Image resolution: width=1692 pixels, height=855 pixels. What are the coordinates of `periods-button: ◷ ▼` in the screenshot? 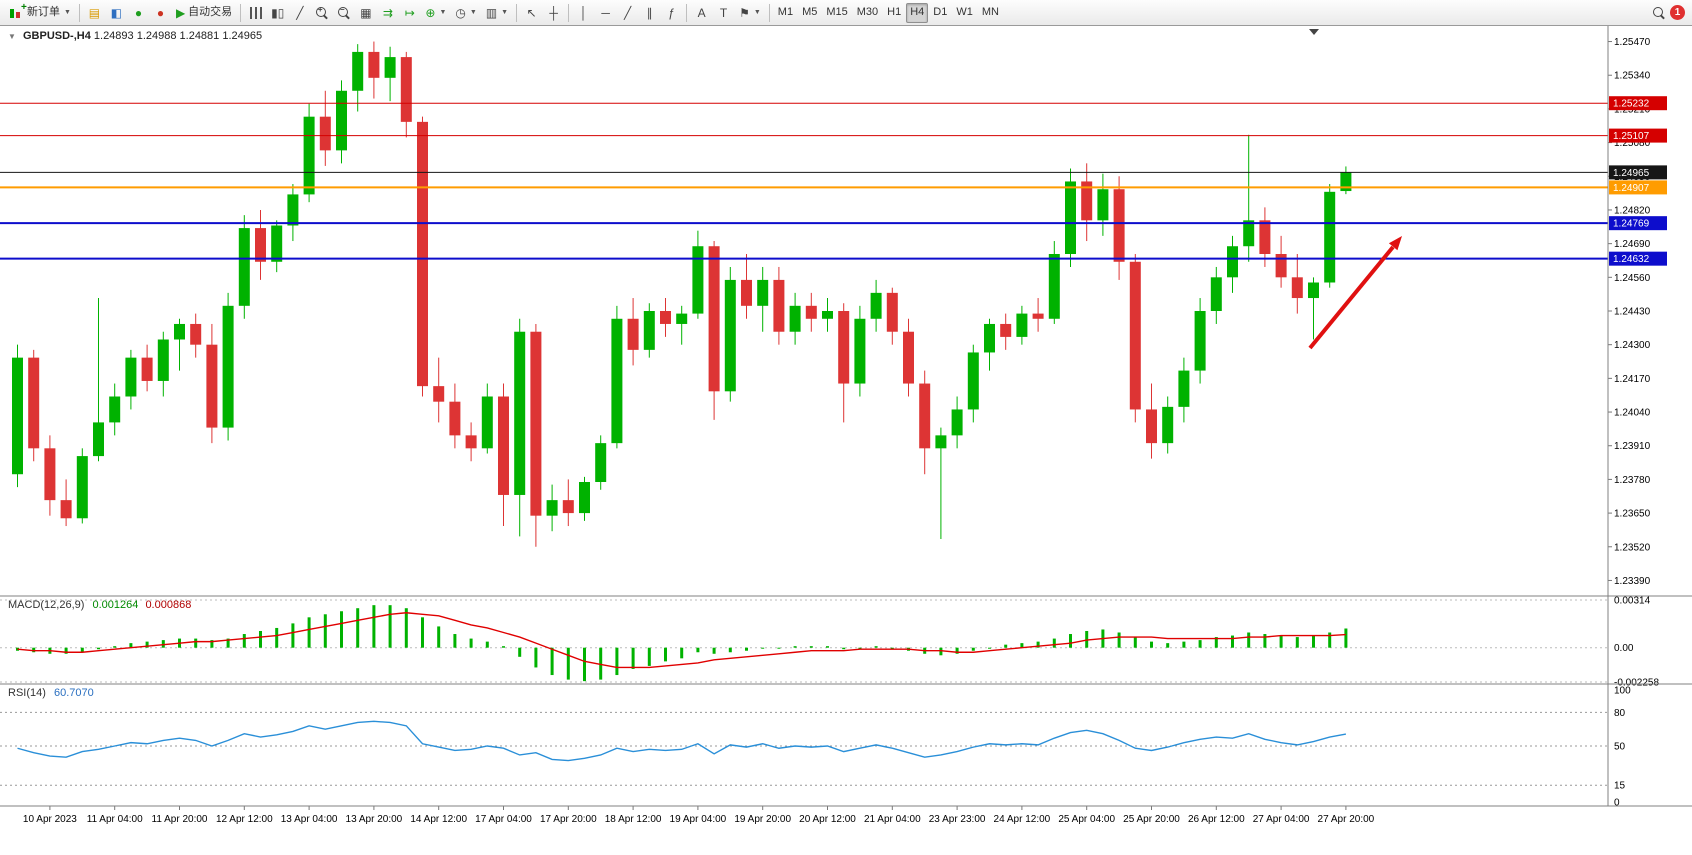 It's located at (465, 13).